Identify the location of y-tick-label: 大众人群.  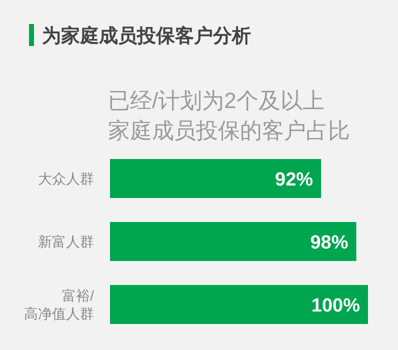
(66, 178).